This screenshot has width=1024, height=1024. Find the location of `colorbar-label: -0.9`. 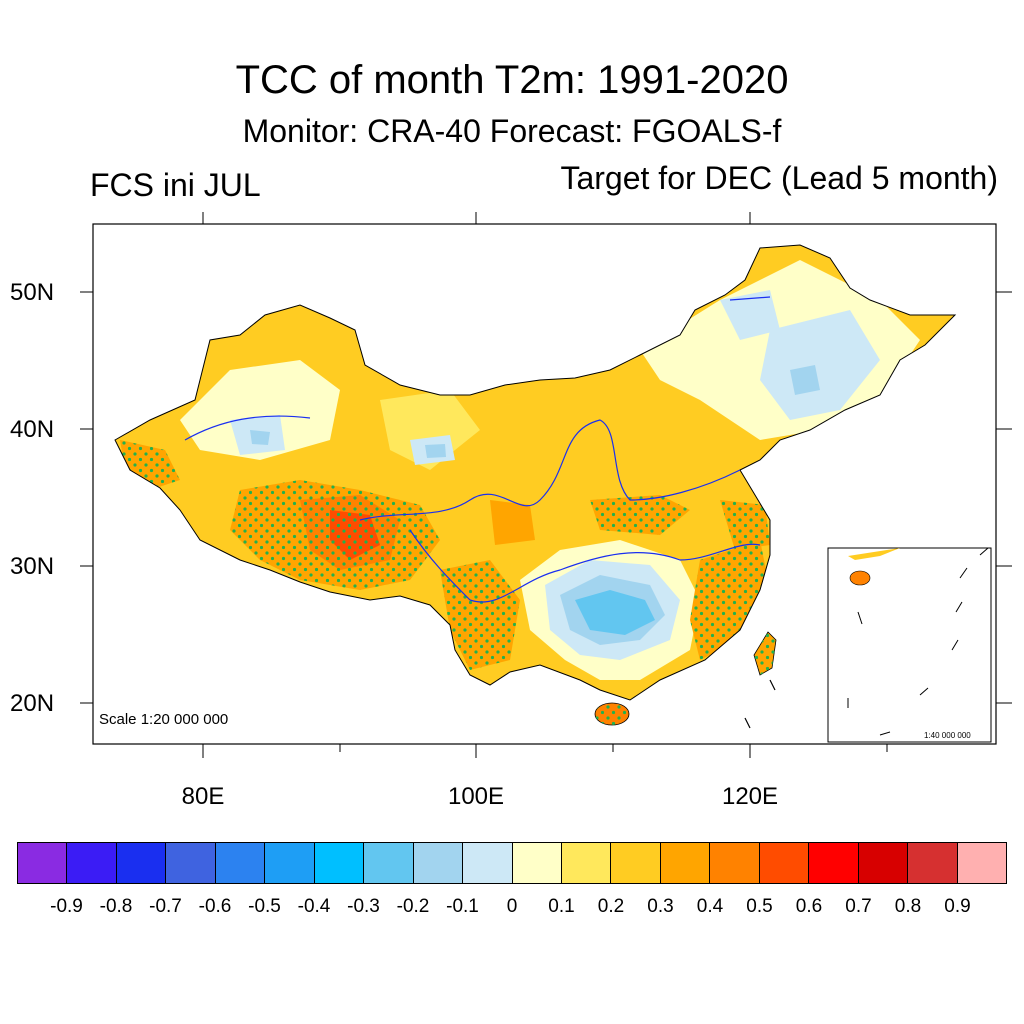

colorbar-label: -0.9 is located at coordinates (66, 906).